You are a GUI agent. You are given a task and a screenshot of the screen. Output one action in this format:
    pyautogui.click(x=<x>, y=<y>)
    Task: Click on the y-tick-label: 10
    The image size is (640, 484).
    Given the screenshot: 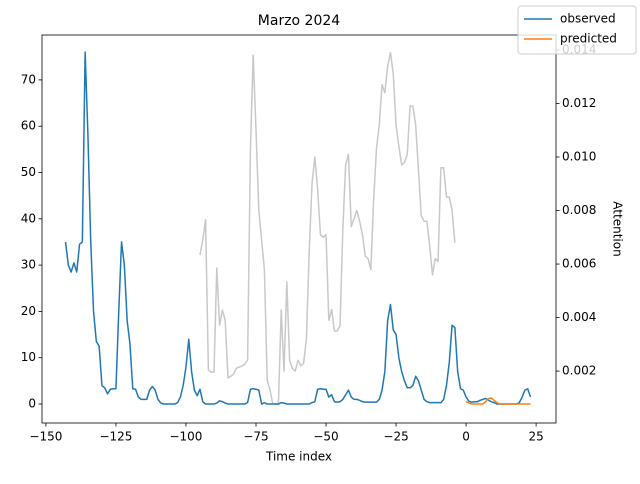 What is the action you would take?
    pyautogui.click(x=28, y=357)
    